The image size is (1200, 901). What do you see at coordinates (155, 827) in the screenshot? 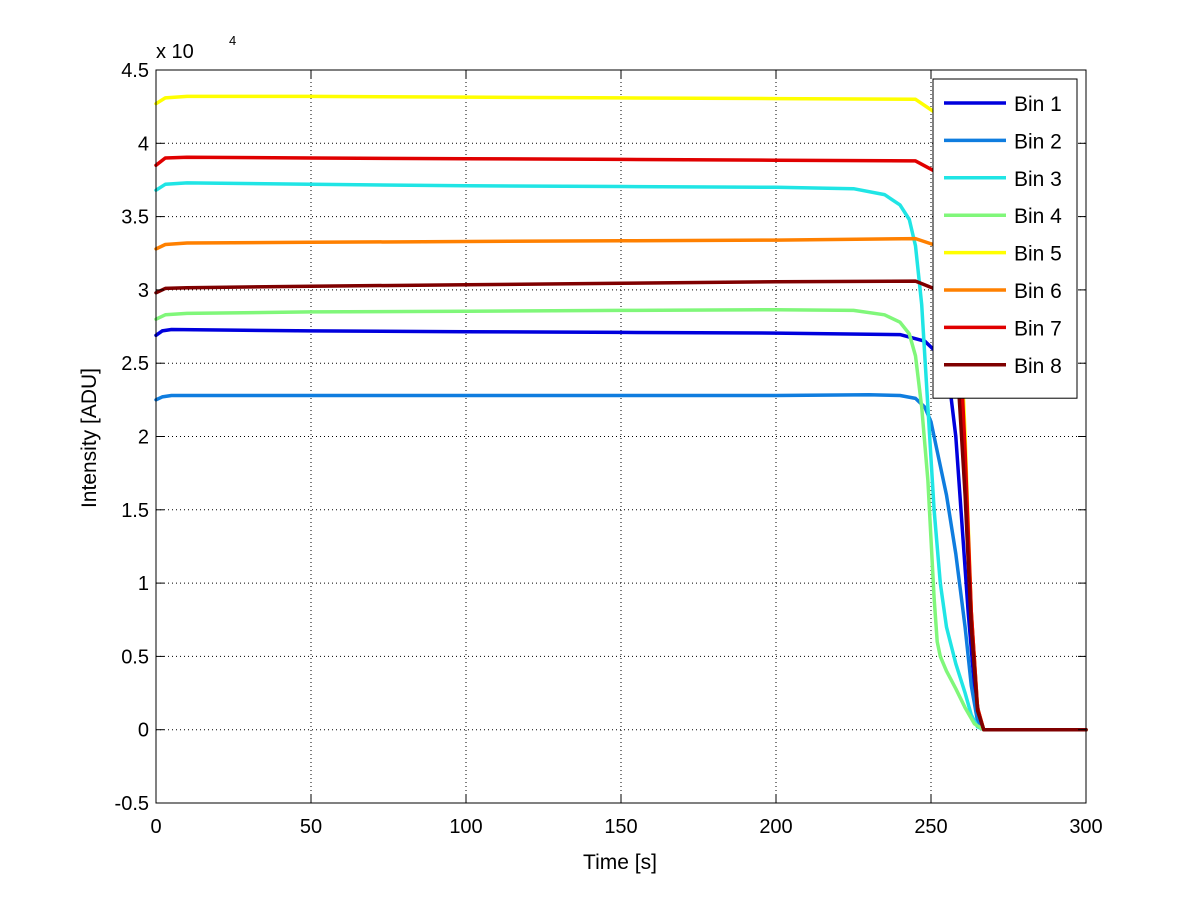
I see `x-tick-label: 0` at bounding box center [155, 827].